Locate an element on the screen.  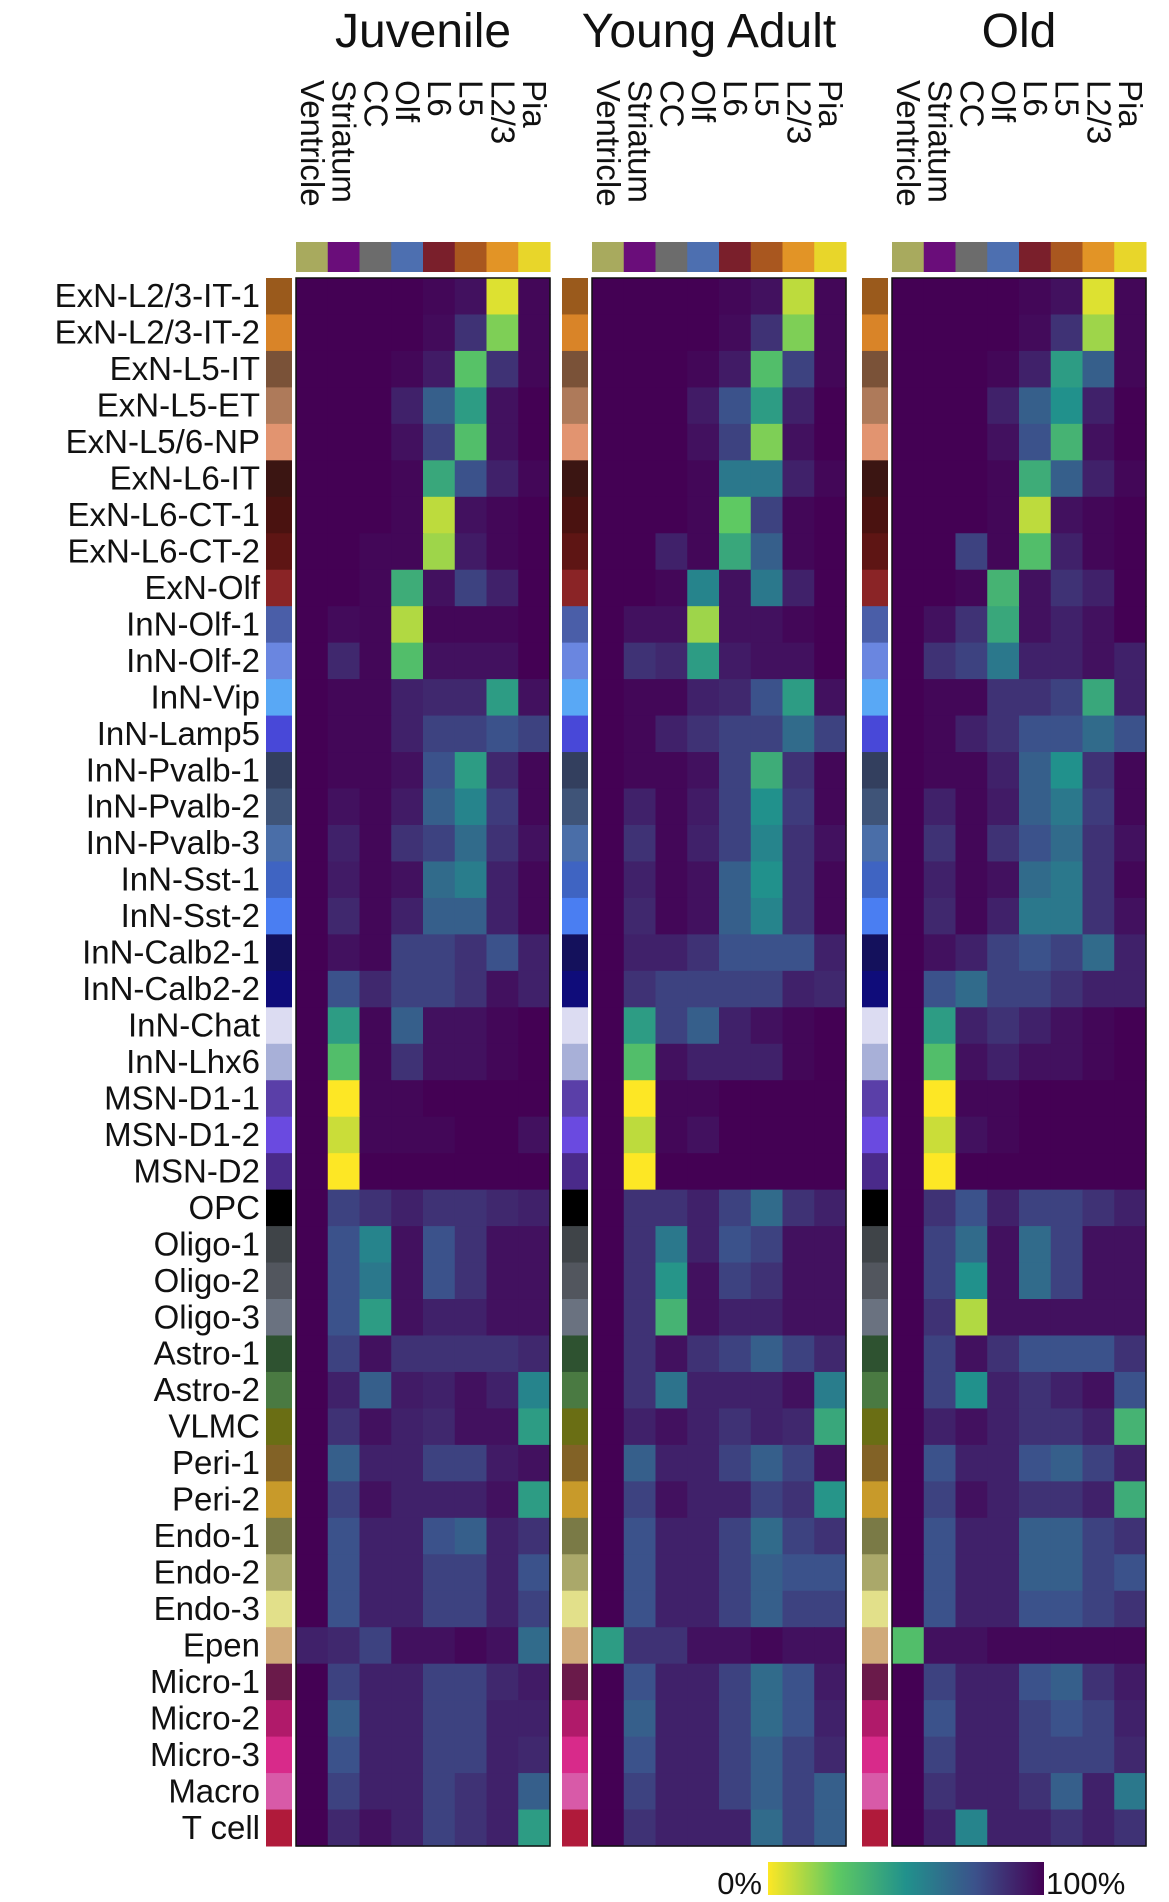
row-label-inn-lhx6: InN-Lhx6 is located at coordinates (193, 1061).